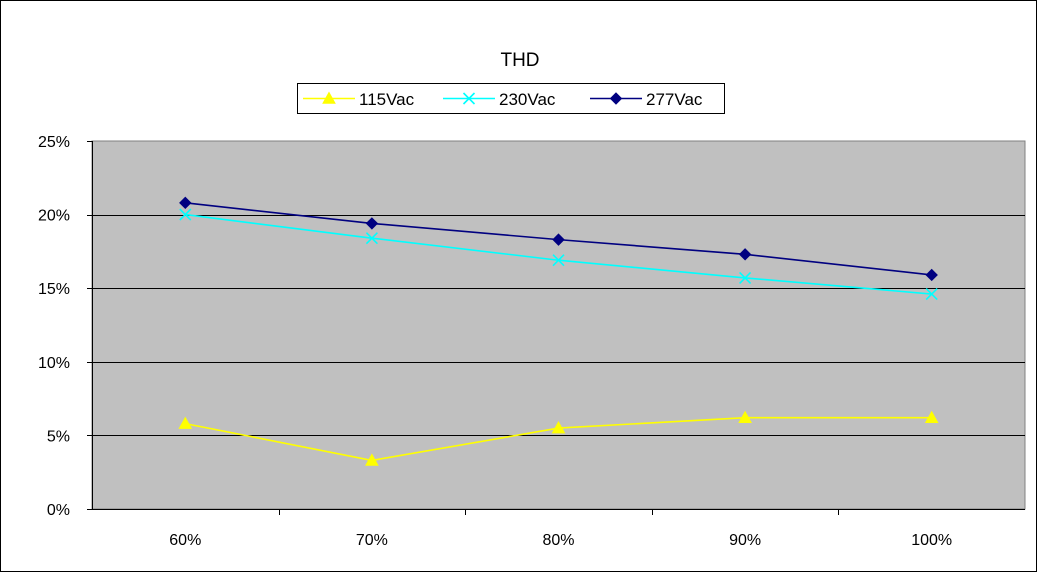 The width and height of the screenshot is (1037, 577). I want to click on legend: 115Vac 230Vac 277Vac, so click(511, 98).